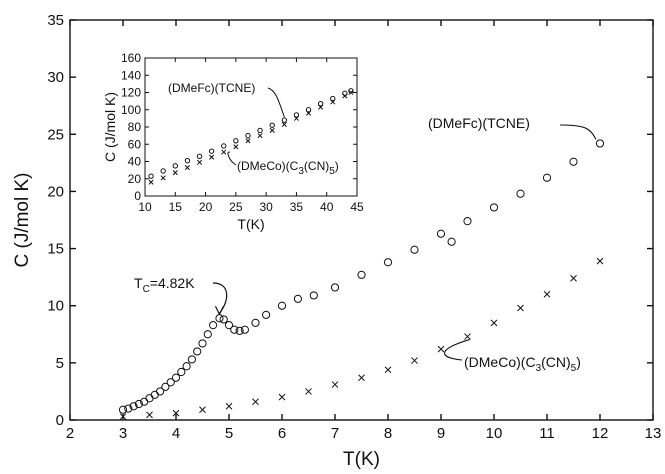 Image resolution: width=665 pixels, height=474 pixels. What do you see at coordinates (335, 433) in the screenshot?
I see `x-tick-label: 7` at bounding box center [335, 433].